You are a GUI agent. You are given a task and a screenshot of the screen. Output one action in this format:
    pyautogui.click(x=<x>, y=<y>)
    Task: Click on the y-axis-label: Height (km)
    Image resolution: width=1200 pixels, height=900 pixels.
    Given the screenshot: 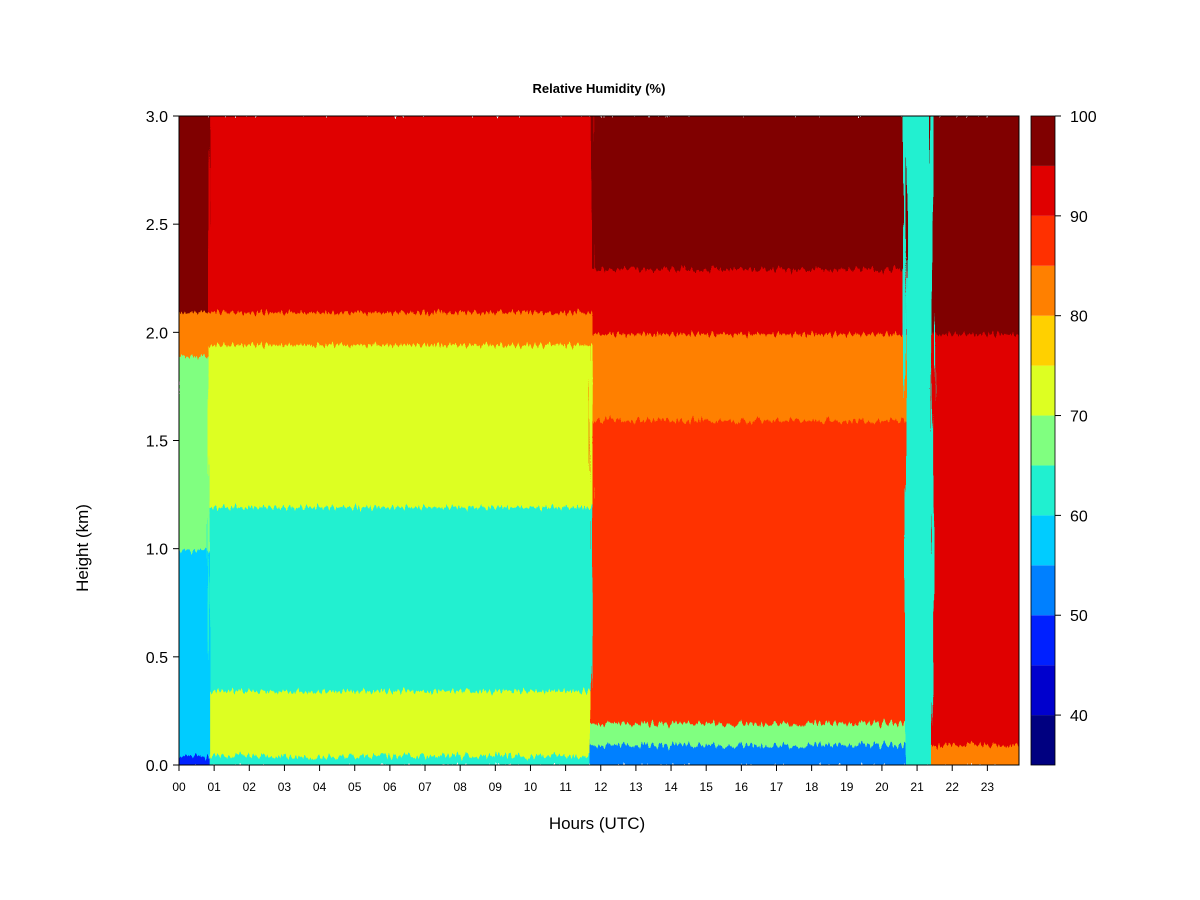 What is the action you would take?
    pyautogui.click(x=82, y=548)
    